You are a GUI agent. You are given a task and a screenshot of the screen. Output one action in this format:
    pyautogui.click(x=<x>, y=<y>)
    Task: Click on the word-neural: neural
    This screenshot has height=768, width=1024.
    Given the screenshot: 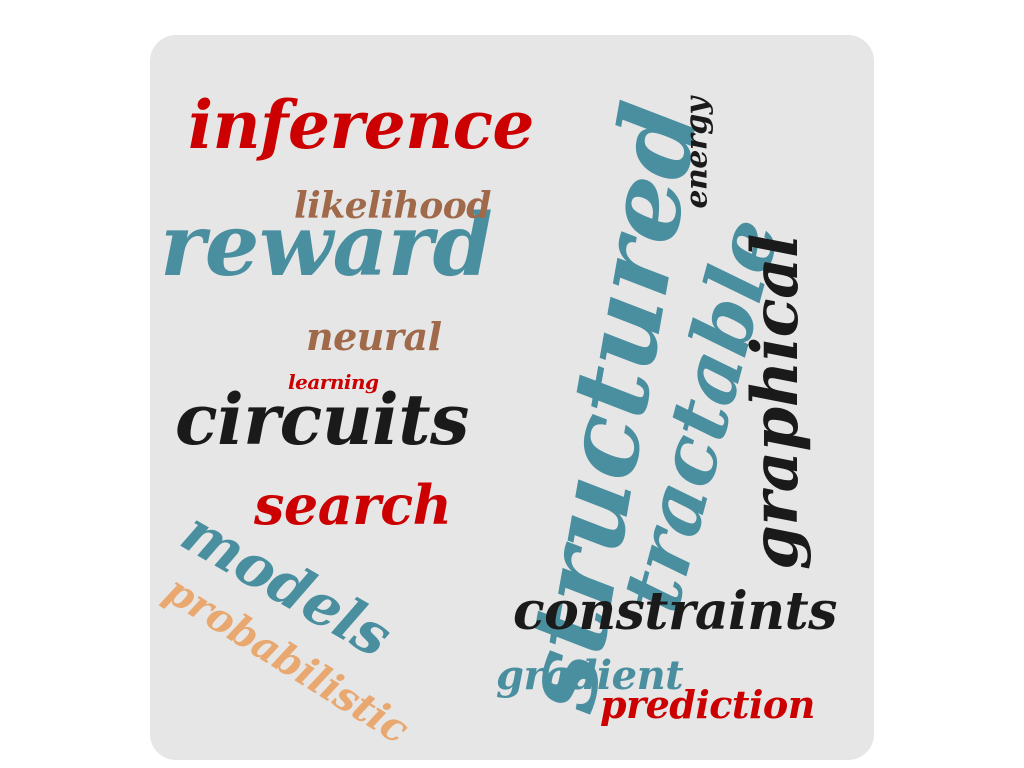 What is the action you would take?
    pyautogui.click(x=374, y=336)
    